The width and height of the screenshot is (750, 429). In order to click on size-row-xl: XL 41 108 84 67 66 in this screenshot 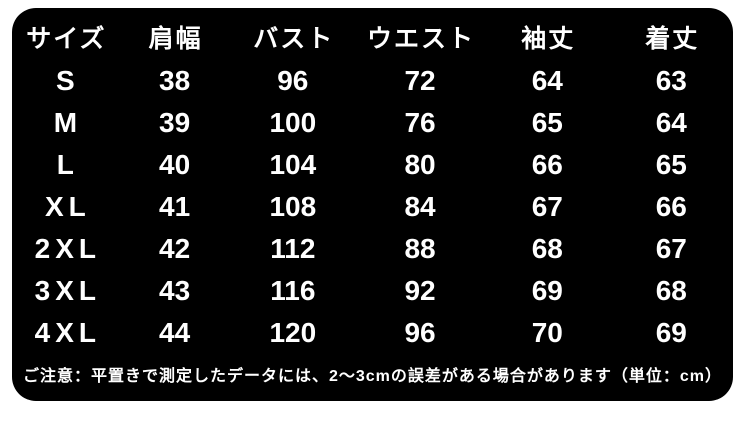, I will do `click(372, 207)`.